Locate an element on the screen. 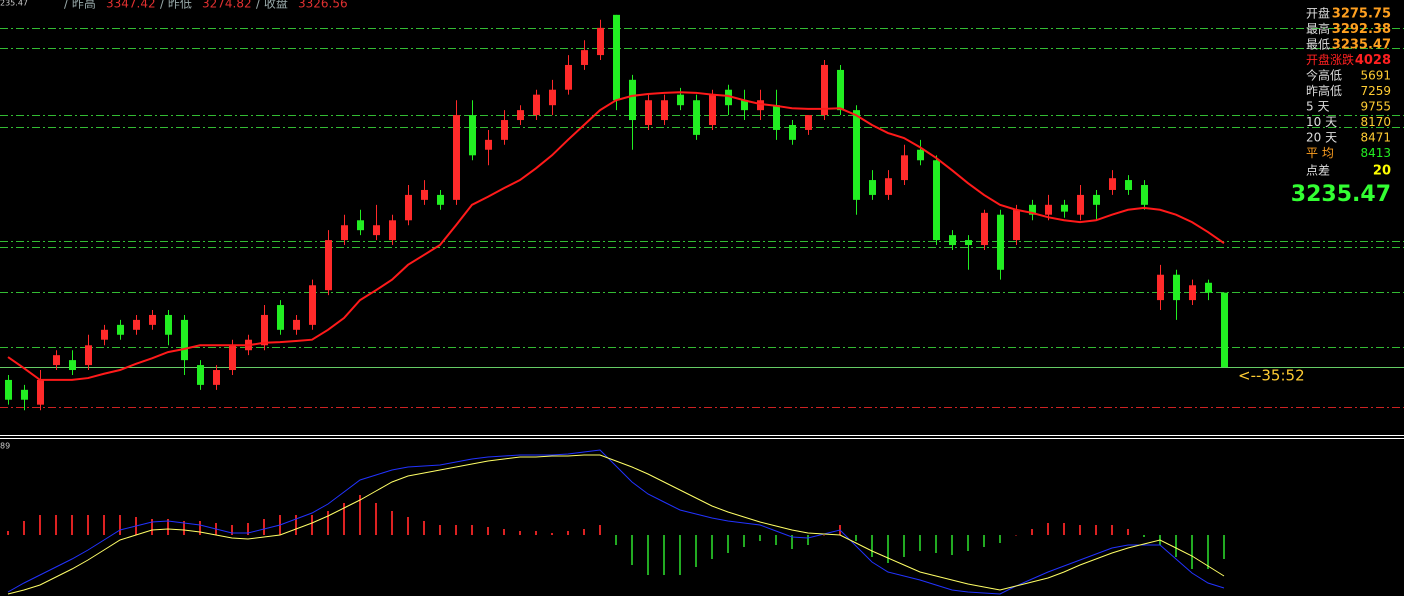  last-price: 3235.47 is located at coordinates (1341, 194).